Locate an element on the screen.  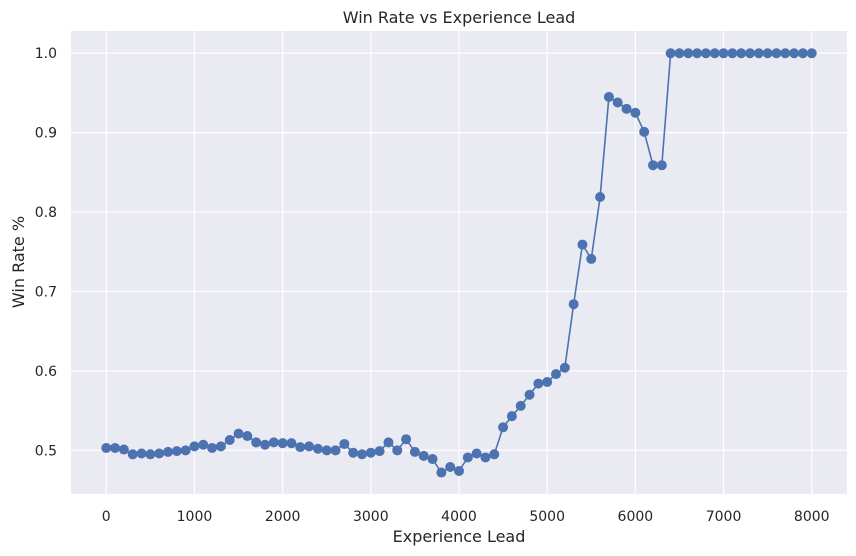
y-tick-label: 1.0 is located at coordinates (46, 54).